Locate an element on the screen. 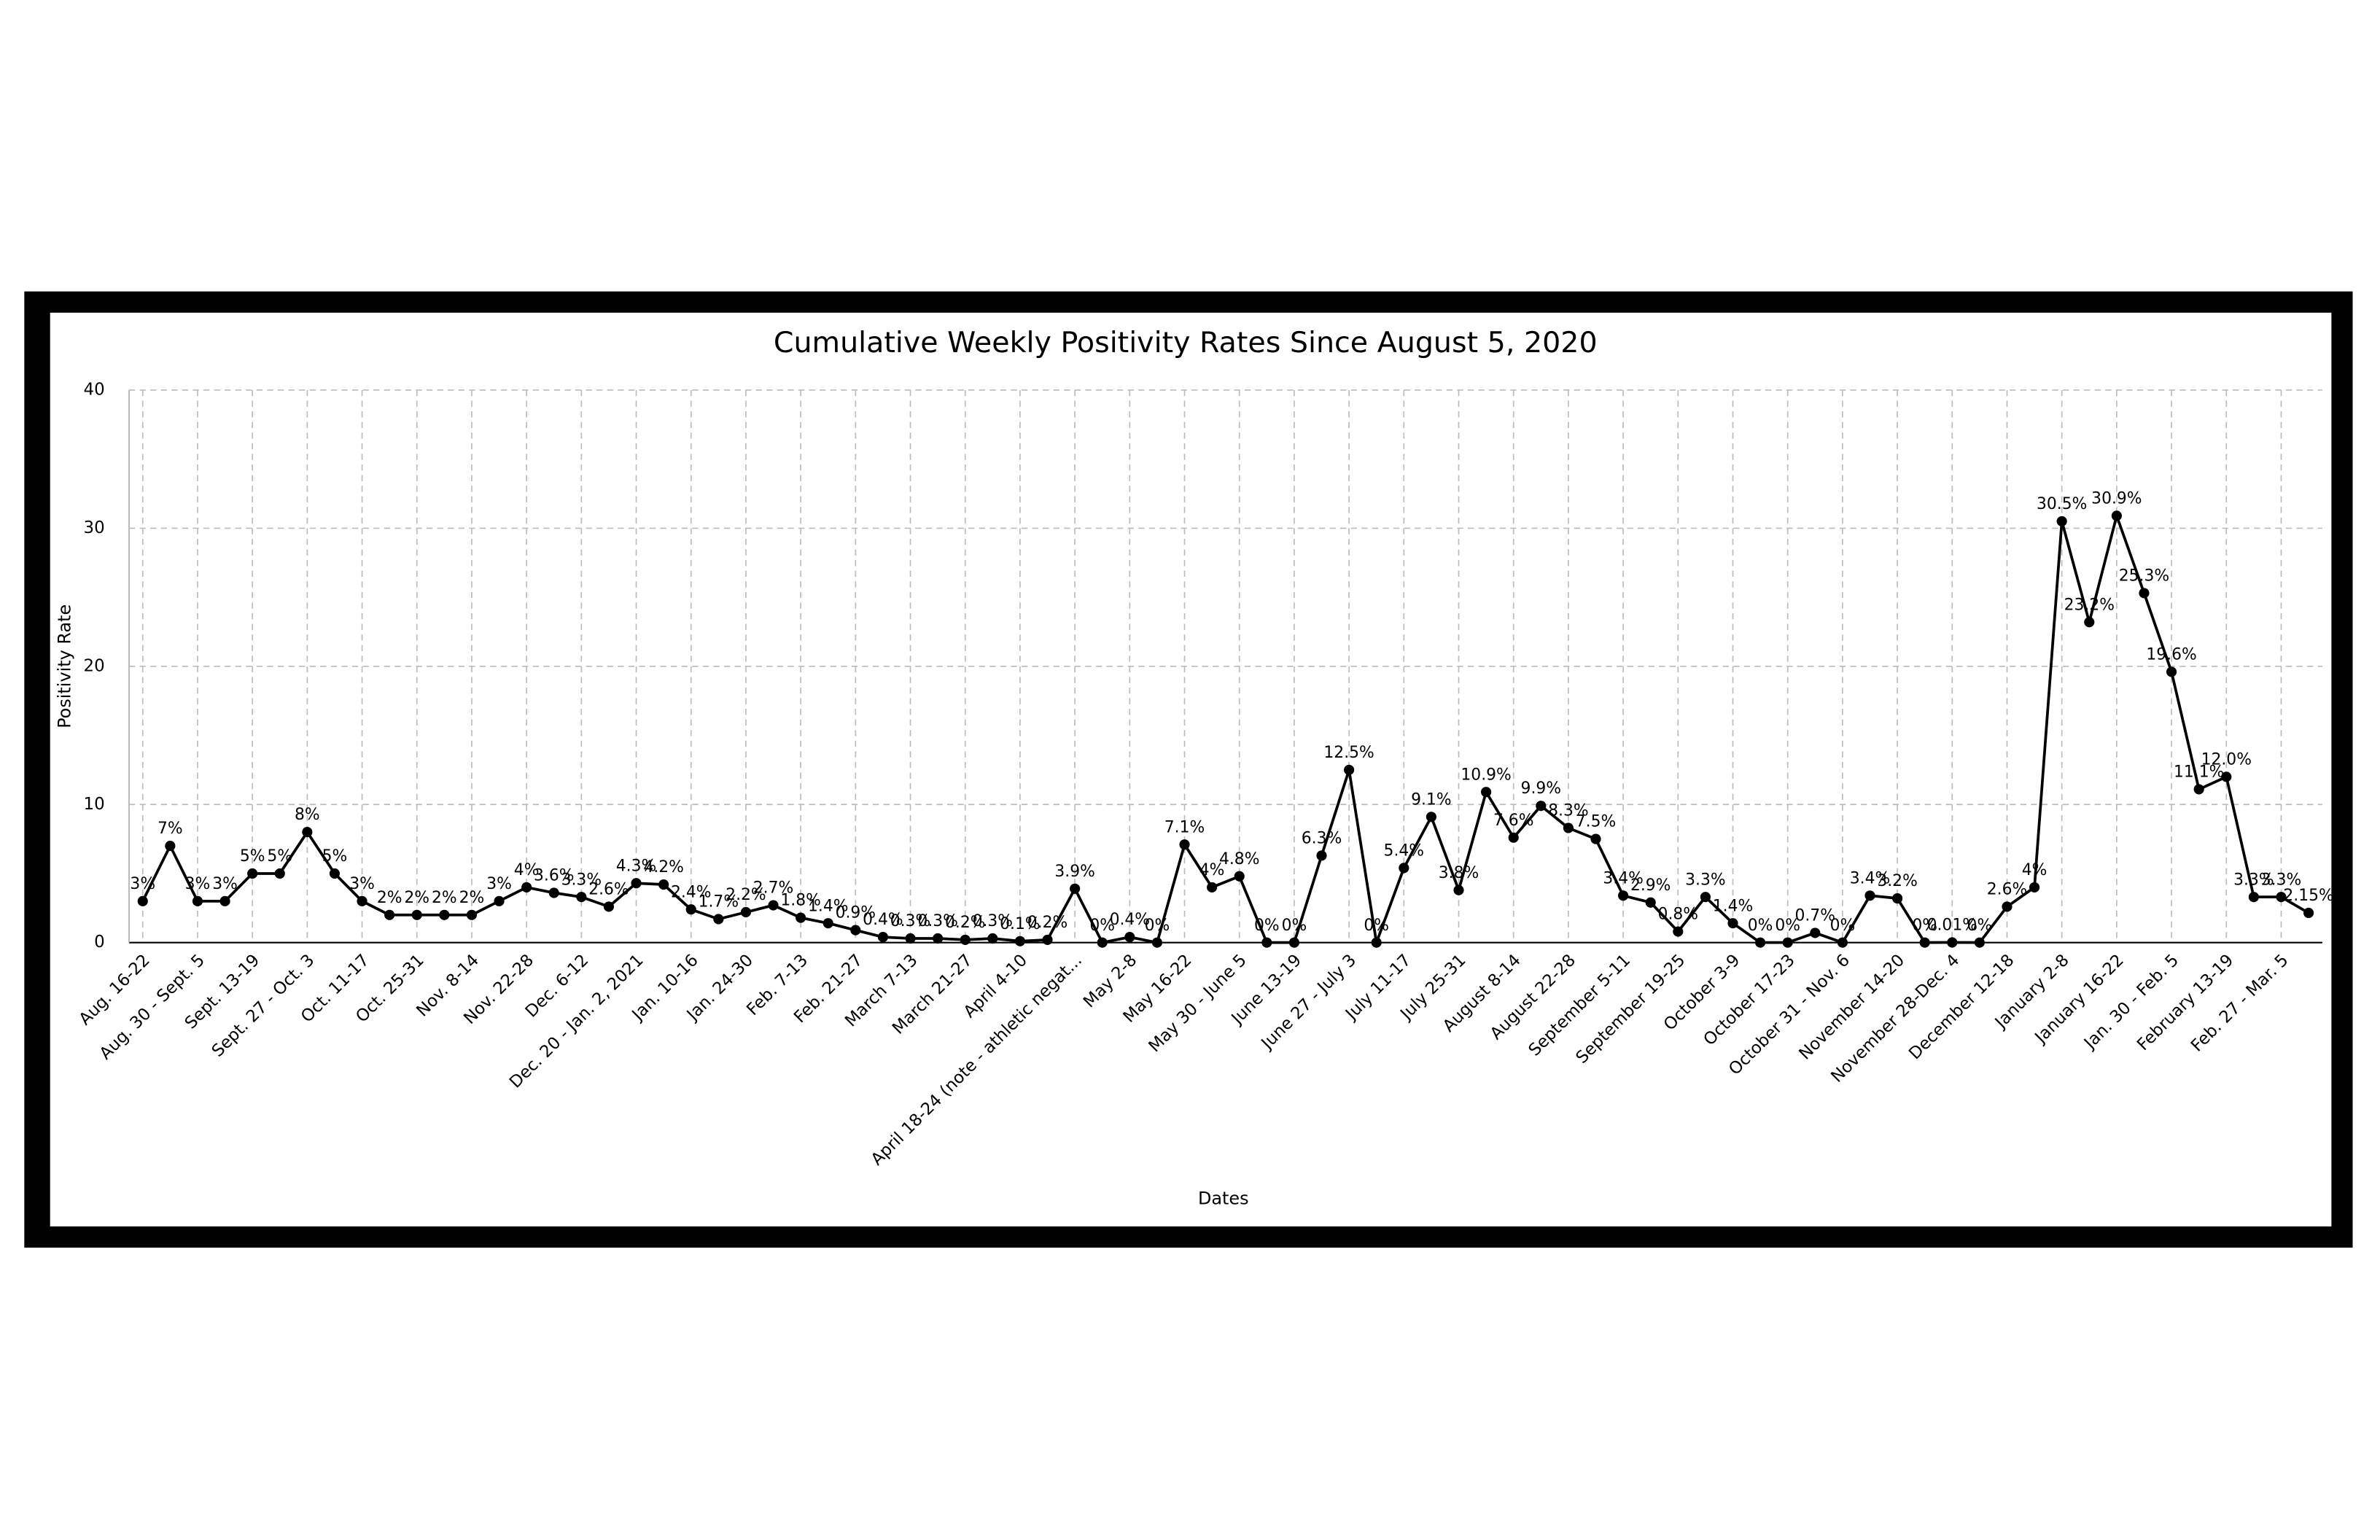 The image size is (2380, 1540). data-label: 7.1% is located at coordinates (1184, 827).